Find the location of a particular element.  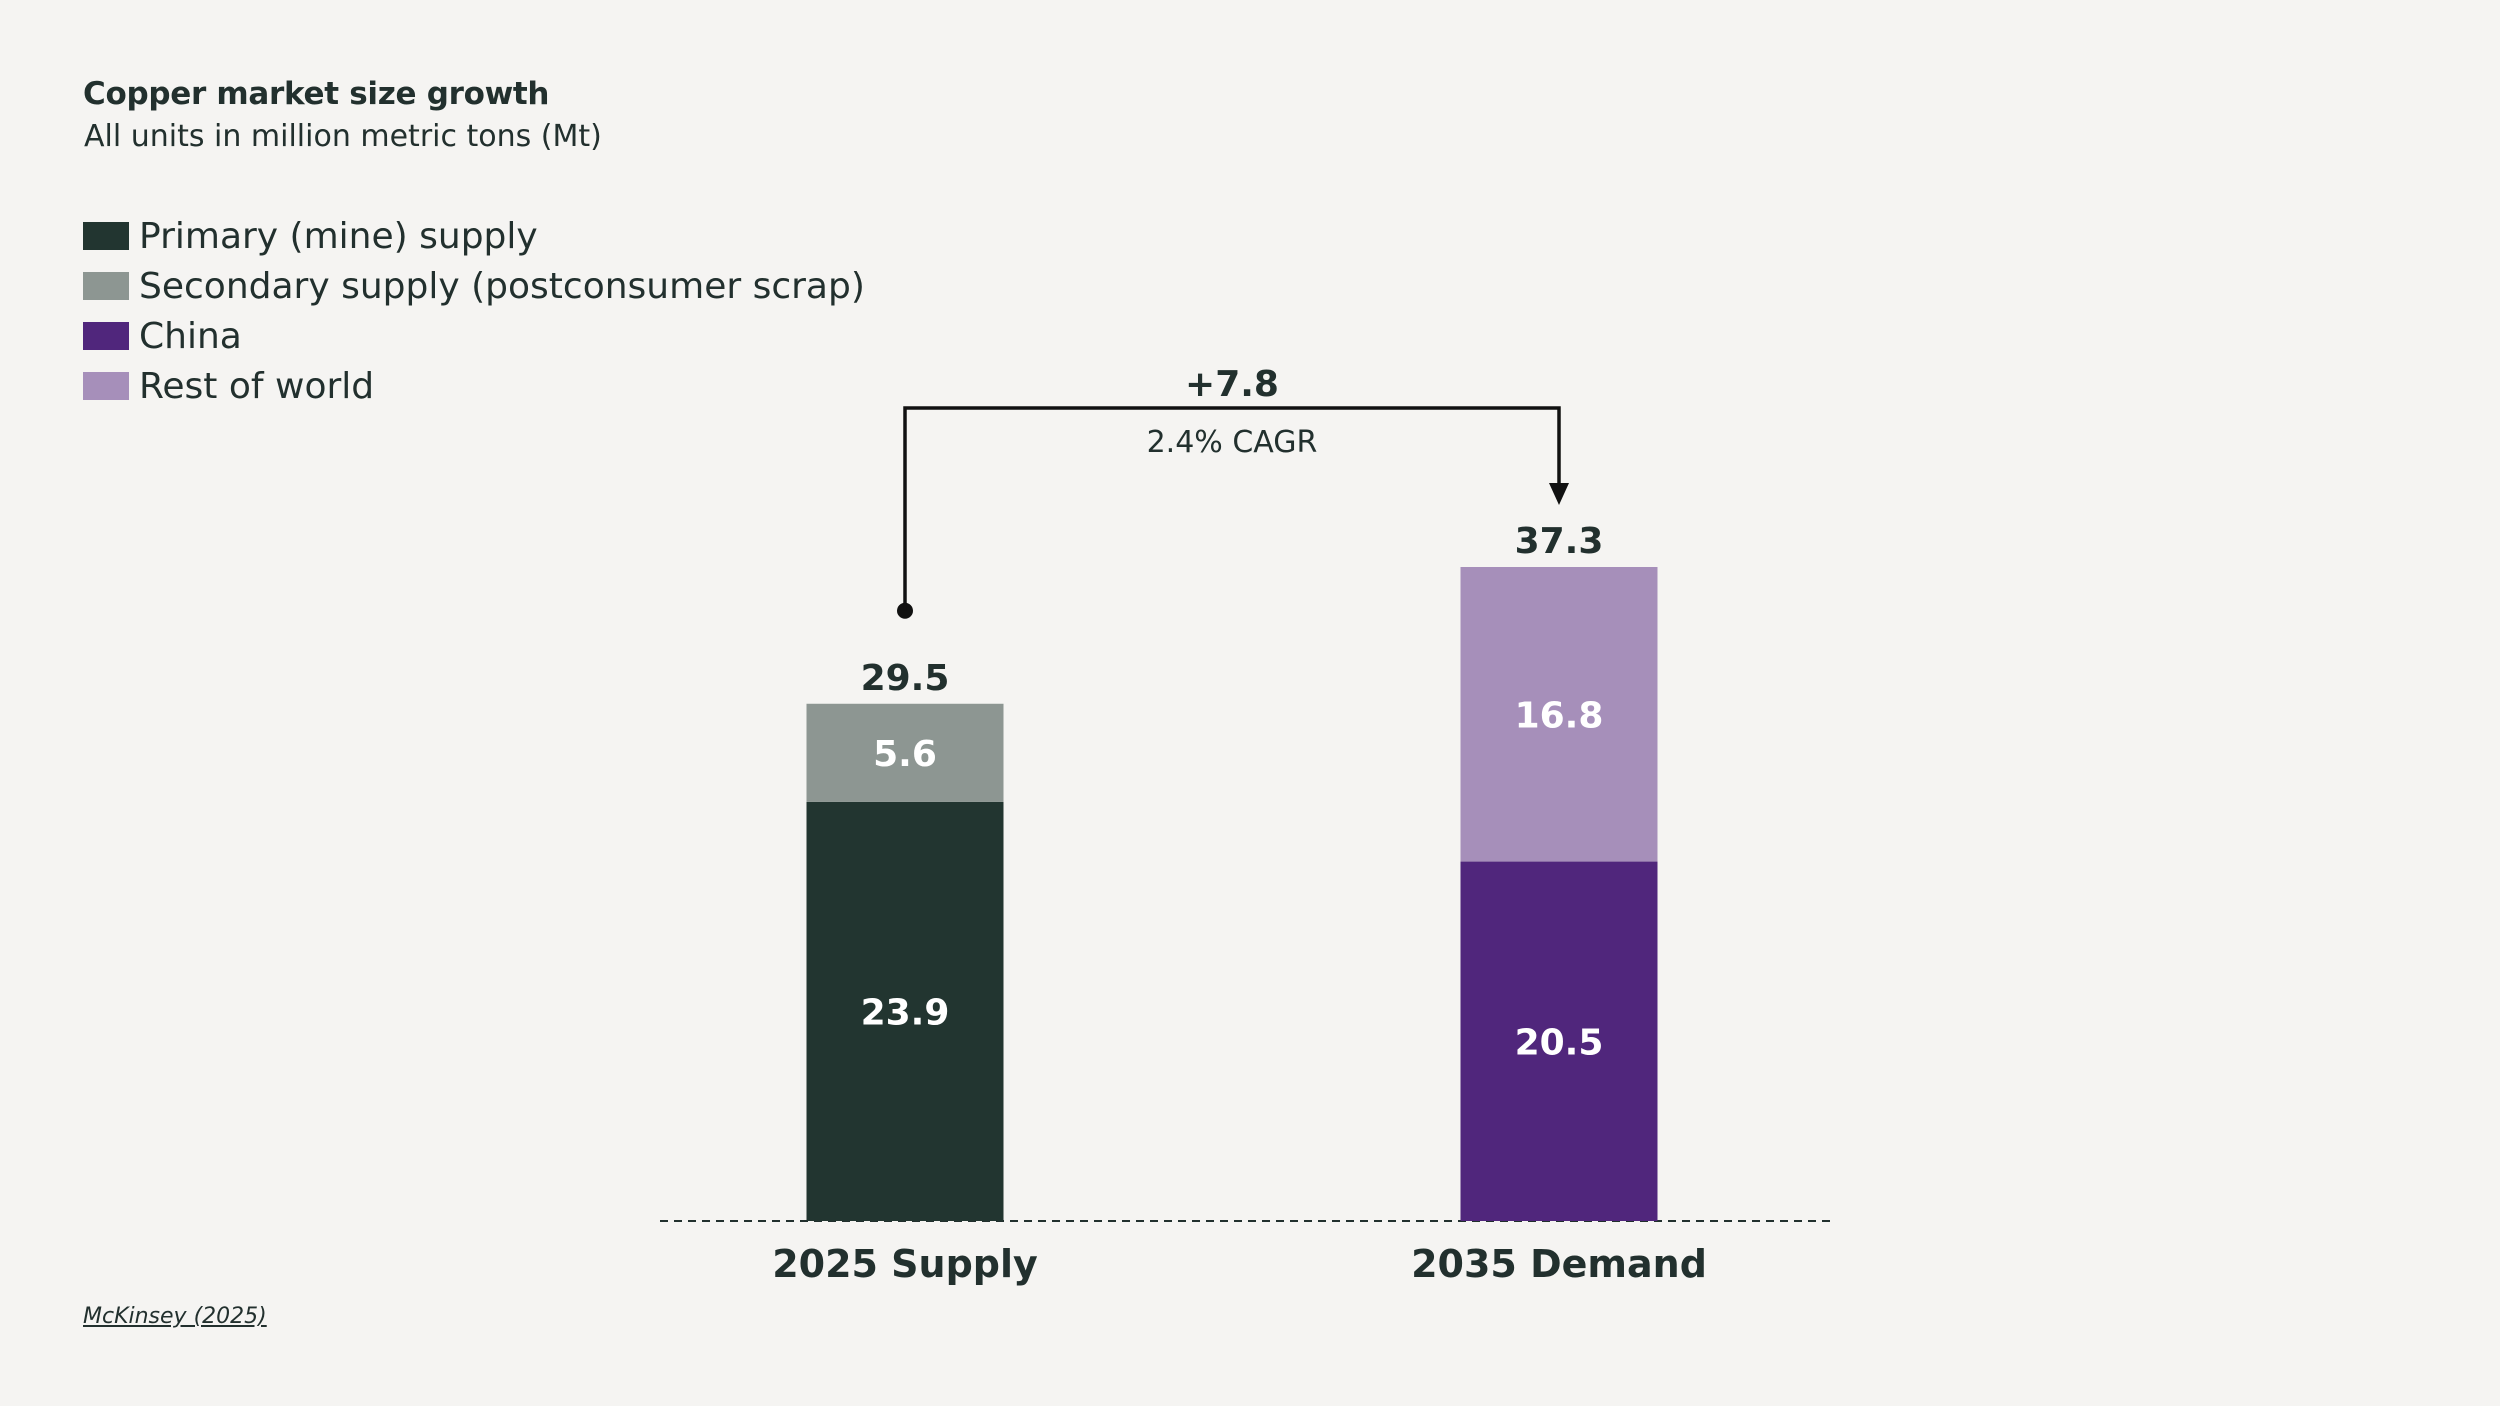

growth-annotation: +7.8 2.4% CAGR is located at coordinates (1233, 491).